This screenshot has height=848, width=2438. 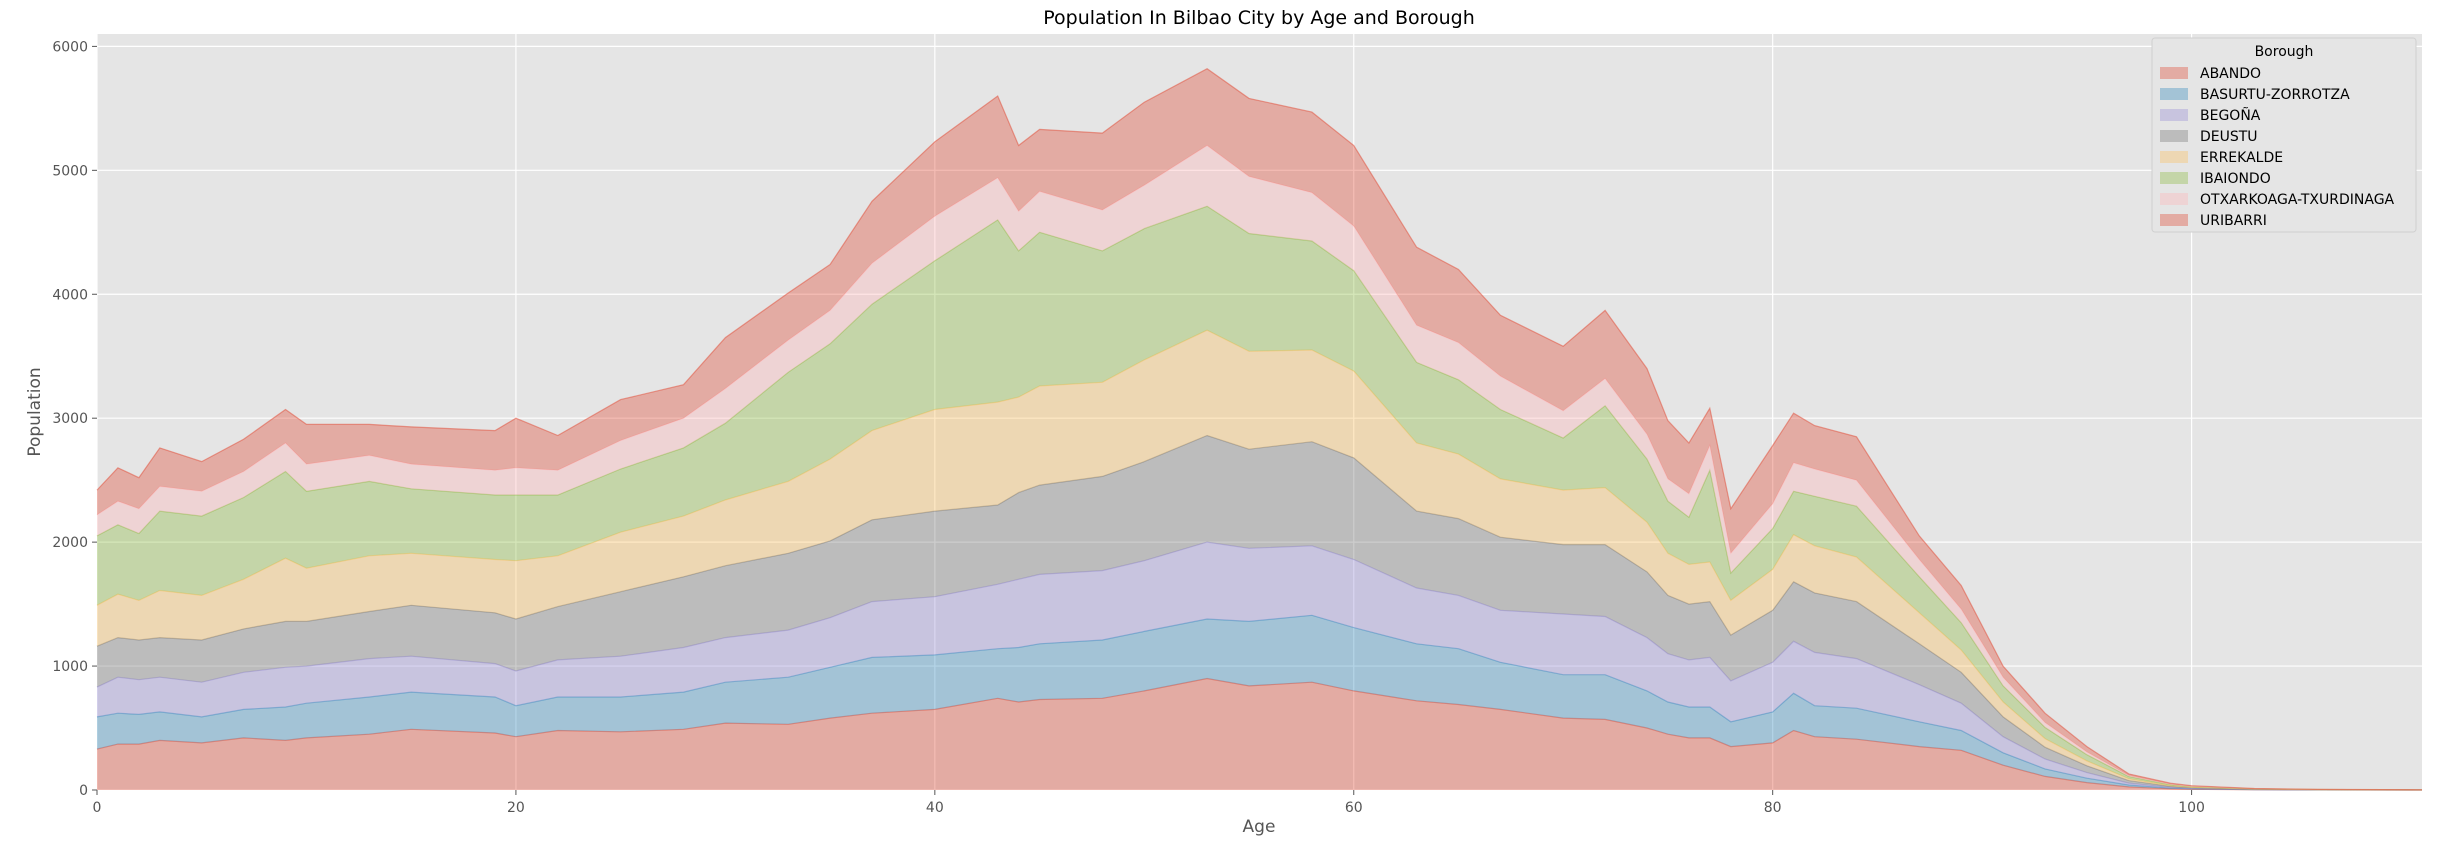 What do you see at coordinates (2297, 200) in the screenshot?
I see `legend-label: OTXARKOAGA-TXURDINAGA` at bounding box center [2297, 200].